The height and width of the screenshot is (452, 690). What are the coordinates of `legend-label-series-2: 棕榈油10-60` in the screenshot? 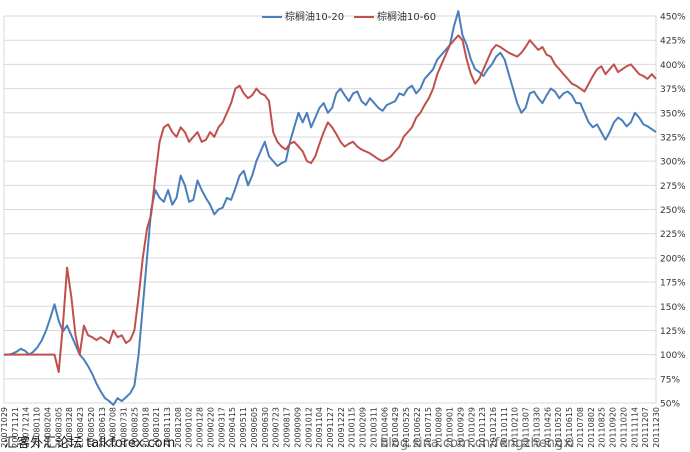 It's located at (407, 17).